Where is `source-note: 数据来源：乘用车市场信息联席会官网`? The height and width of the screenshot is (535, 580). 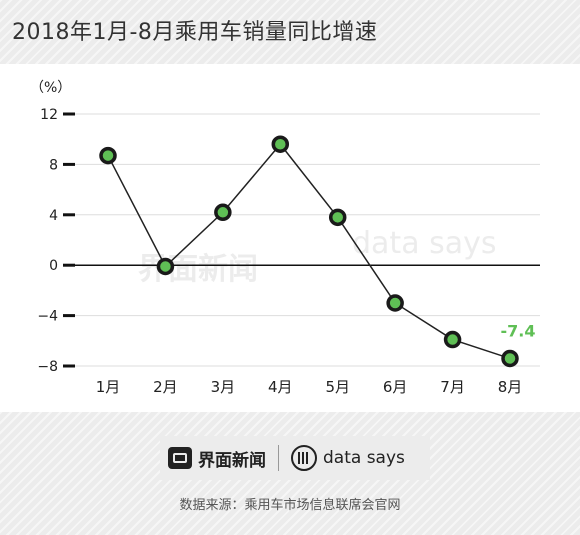
source-note: 数据来源：乘用车市场信息联席会官网 is located at coordinates (290, 505).